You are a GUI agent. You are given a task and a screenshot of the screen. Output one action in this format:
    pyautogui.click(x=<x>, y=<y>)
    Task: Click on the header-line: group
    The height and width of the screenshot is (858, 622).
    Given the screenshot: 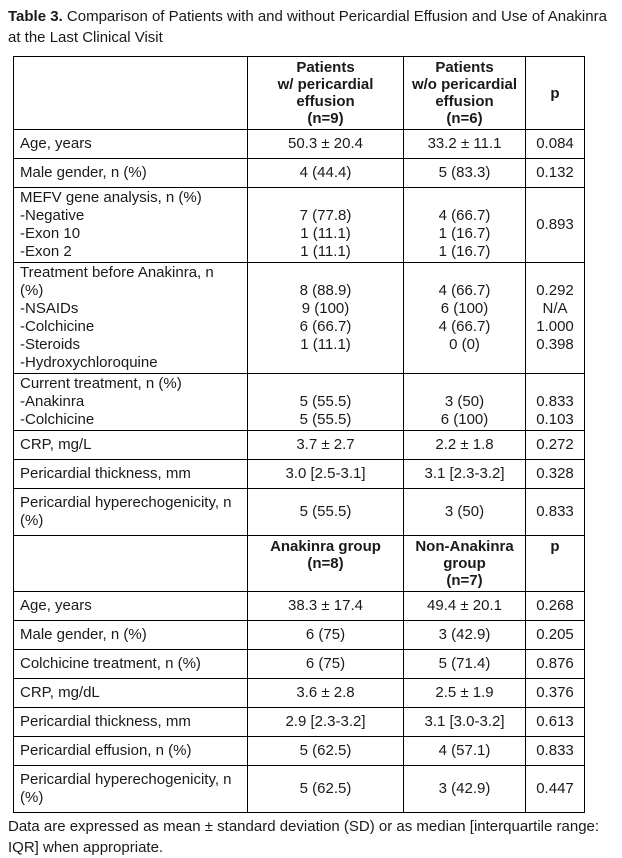 What is the action you would take?
    pyautogui.click(x=464, y=563)
    